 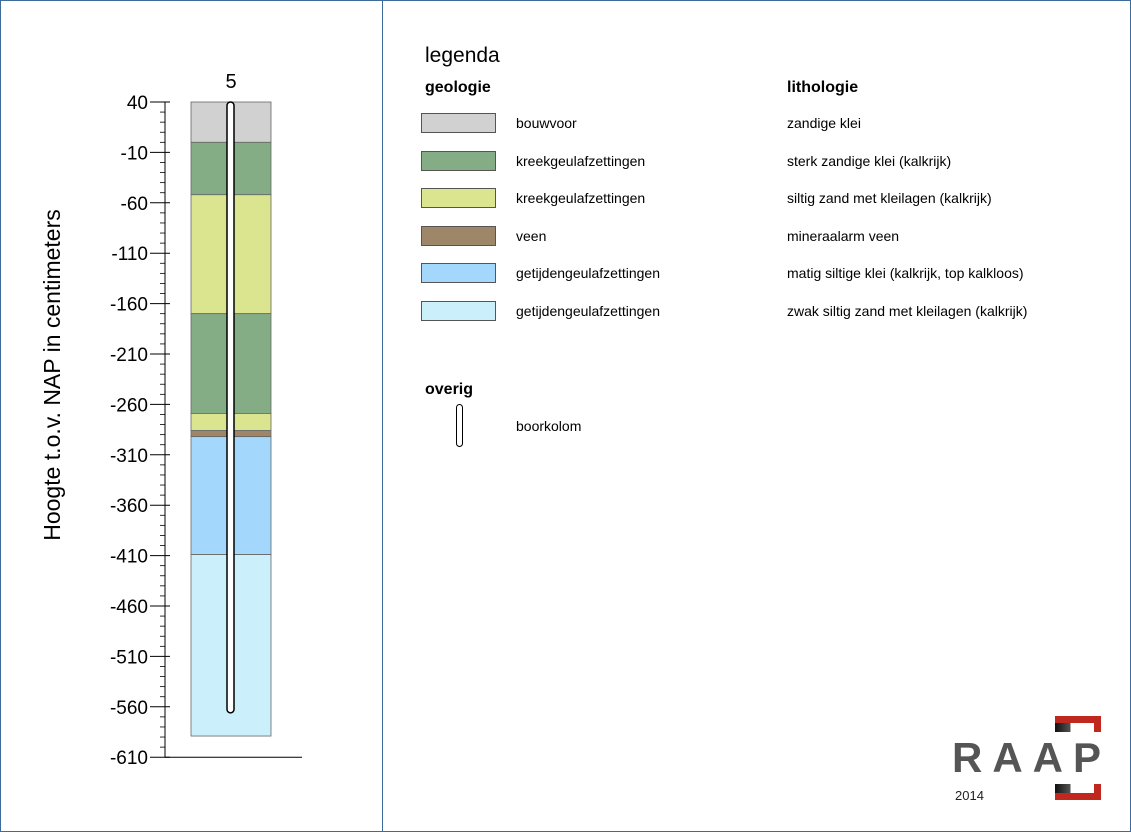 I want to click on axis-tick-label: 40, so click(x=137, y=103).